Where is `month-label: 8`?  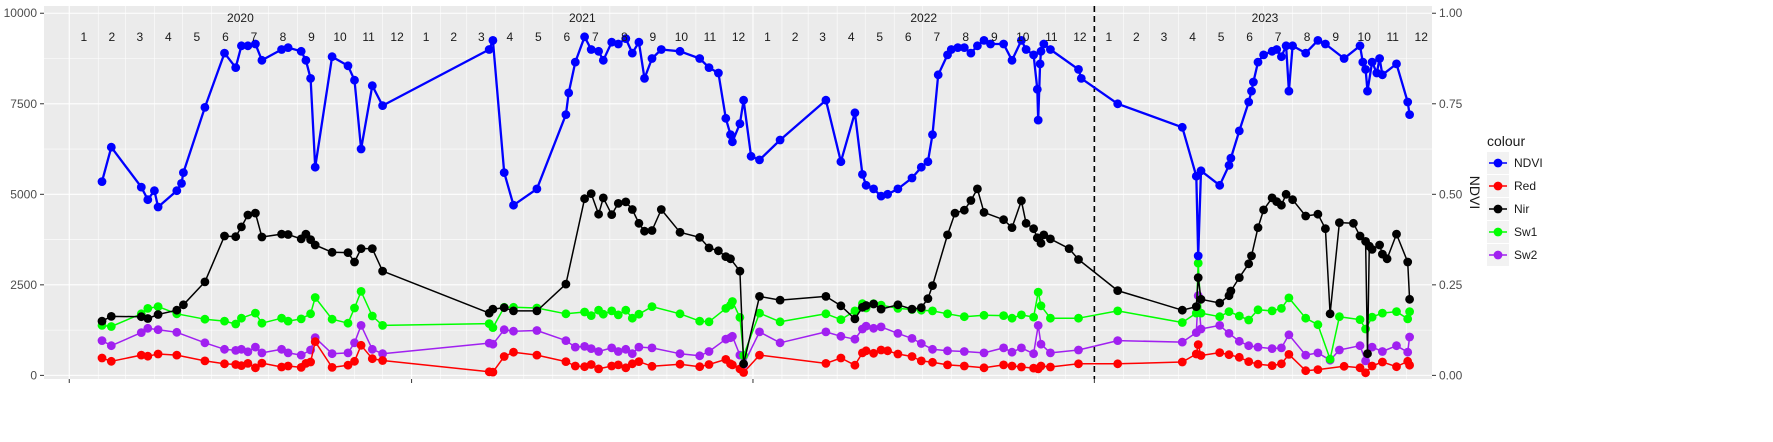 month-label: 8 is located at coordinates (1307, 37).